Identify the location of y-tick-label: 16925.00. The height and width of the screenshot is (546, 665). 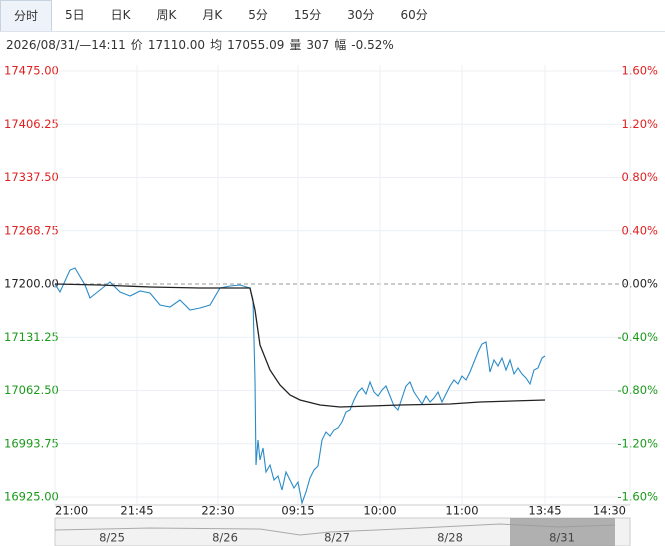
(31, 497).